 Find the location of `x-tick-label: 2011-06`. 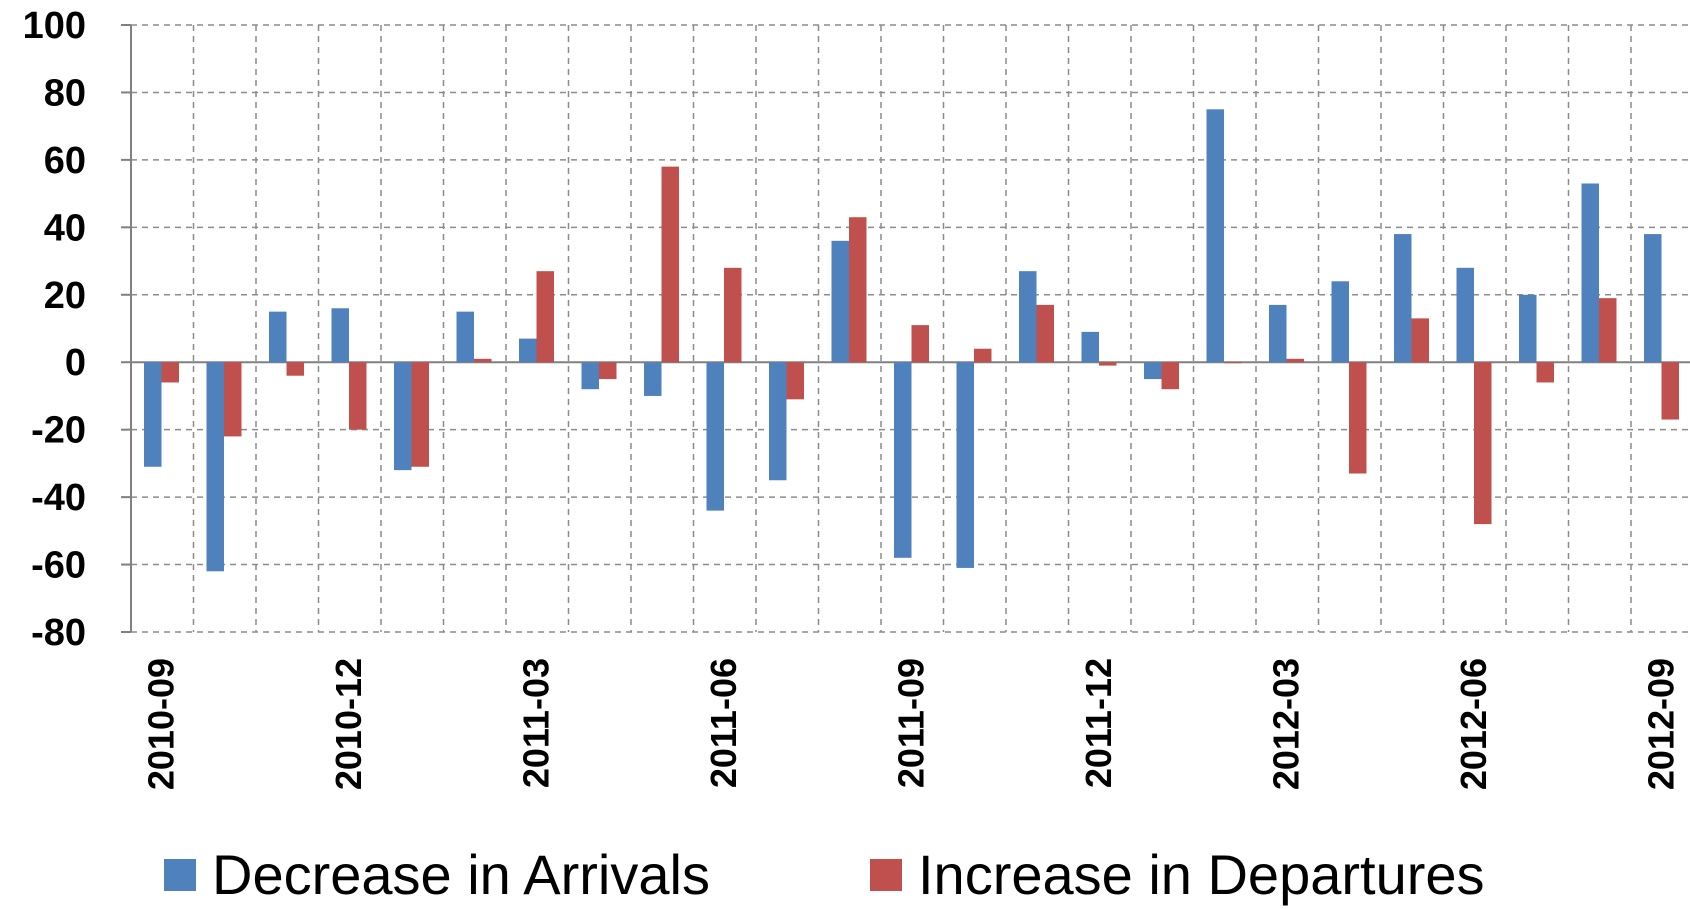

x-tick-label: 2011-06 is located at coordinates (723, 723).